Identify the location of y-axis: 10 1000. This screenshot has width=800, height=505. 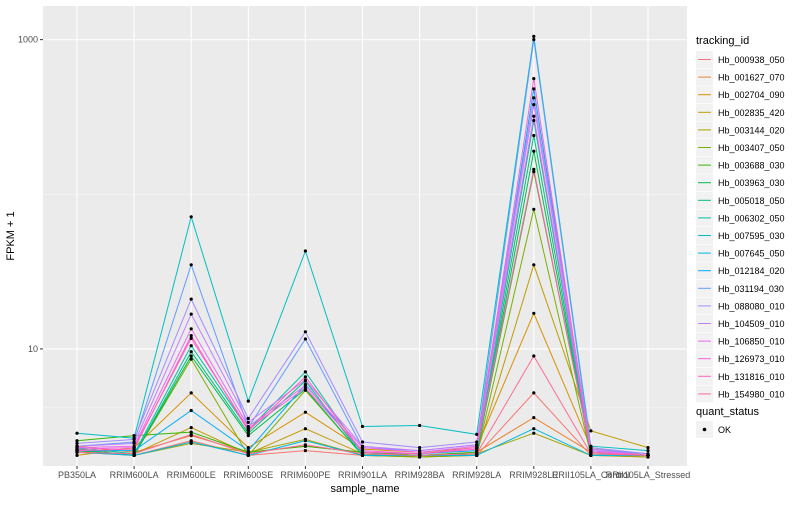
(30, 194).